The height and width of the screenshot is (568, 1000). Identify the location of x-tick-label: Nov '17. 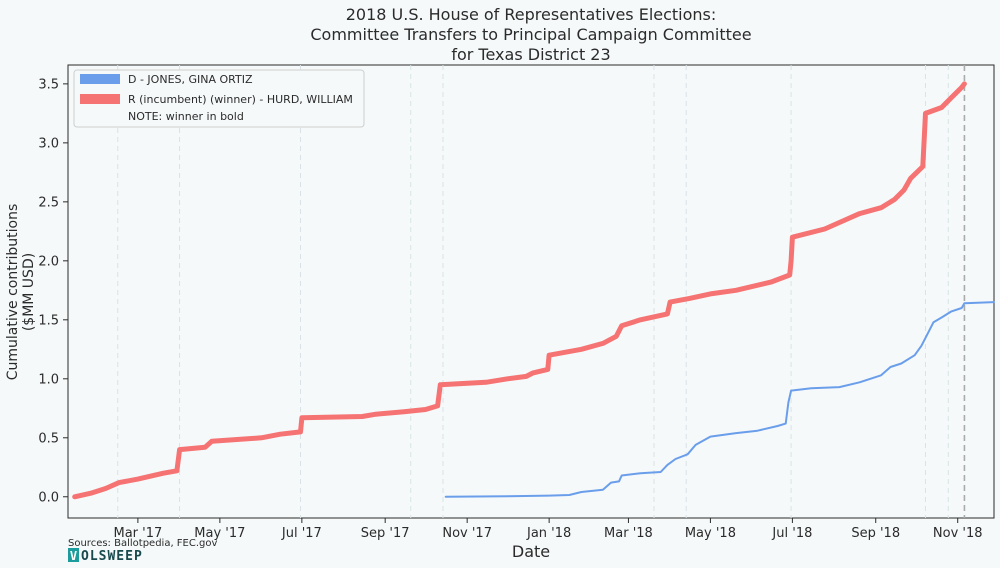
(467, 533).